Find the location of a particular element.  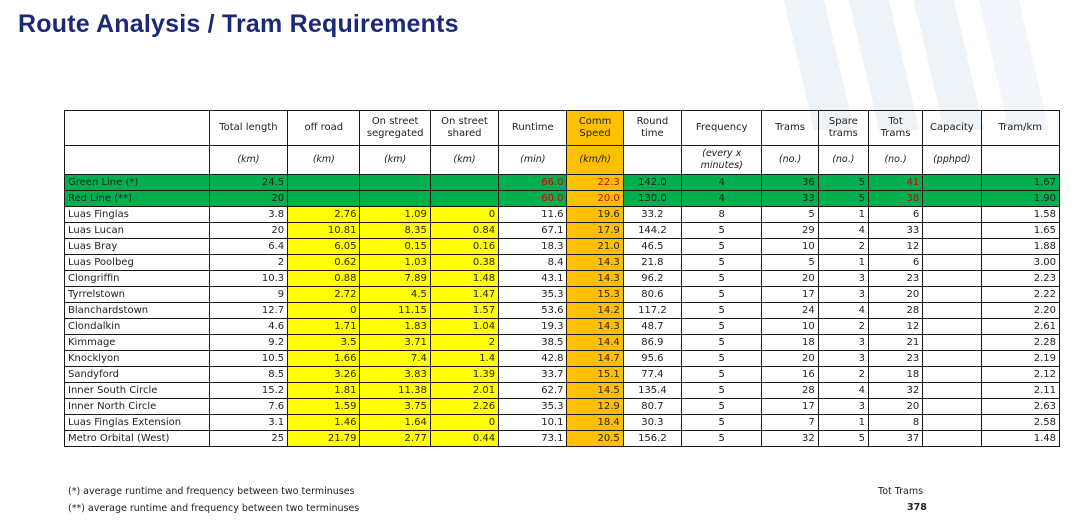

unit-total-length: (km) is located at coordinates (248, 160).